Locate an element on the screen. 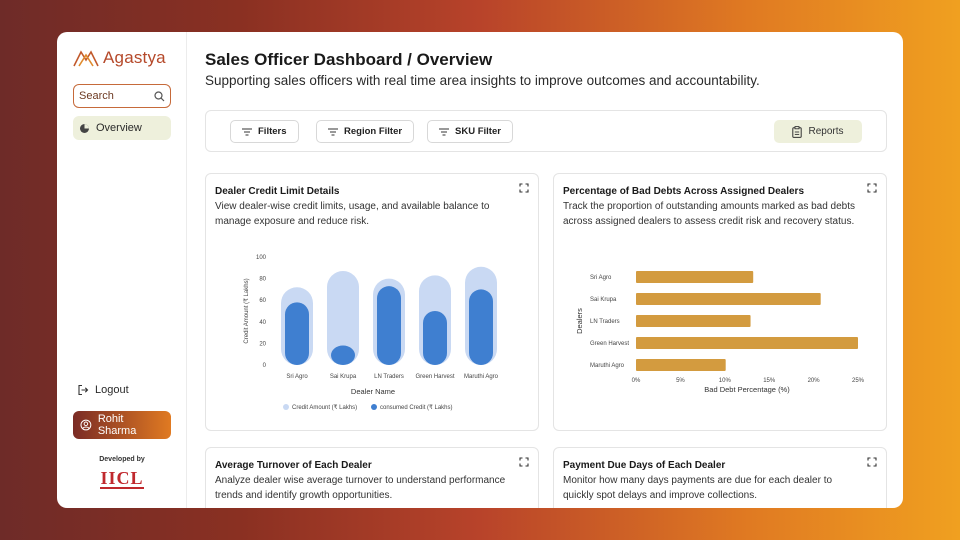 This screenshot has height=540, width=960. region-filter-button: Region Filter is located at coordinates (365, 131).